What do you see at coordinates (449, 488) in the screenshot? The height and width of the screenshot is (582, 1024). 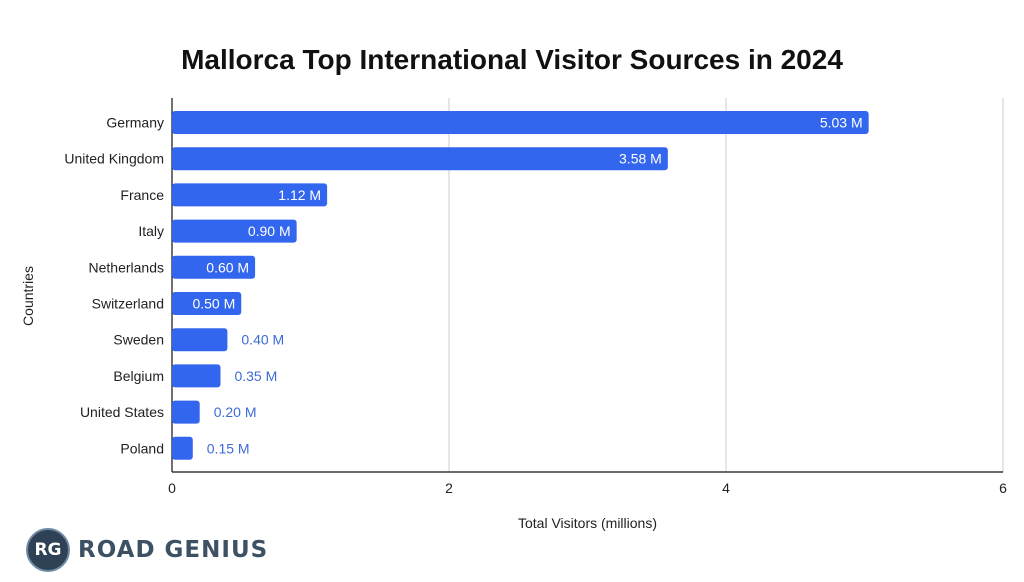 I see `x-tick-label: 2` at bounding box center [449, 488].